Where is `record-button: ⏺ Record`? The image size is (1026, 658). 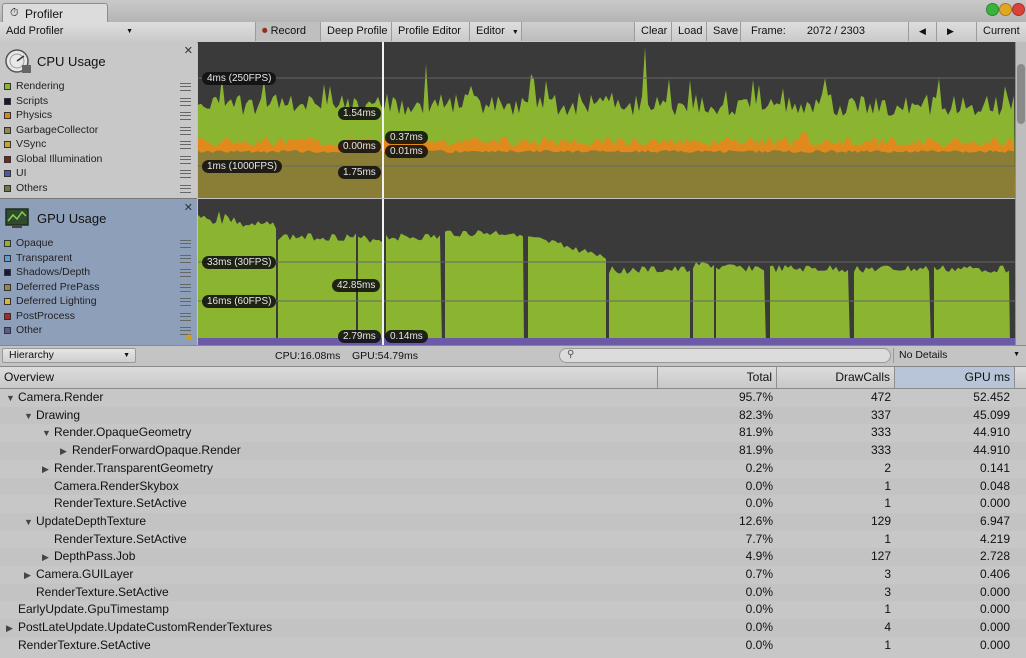 record-button: ⏺ Record is located at coordinates (287, 31).